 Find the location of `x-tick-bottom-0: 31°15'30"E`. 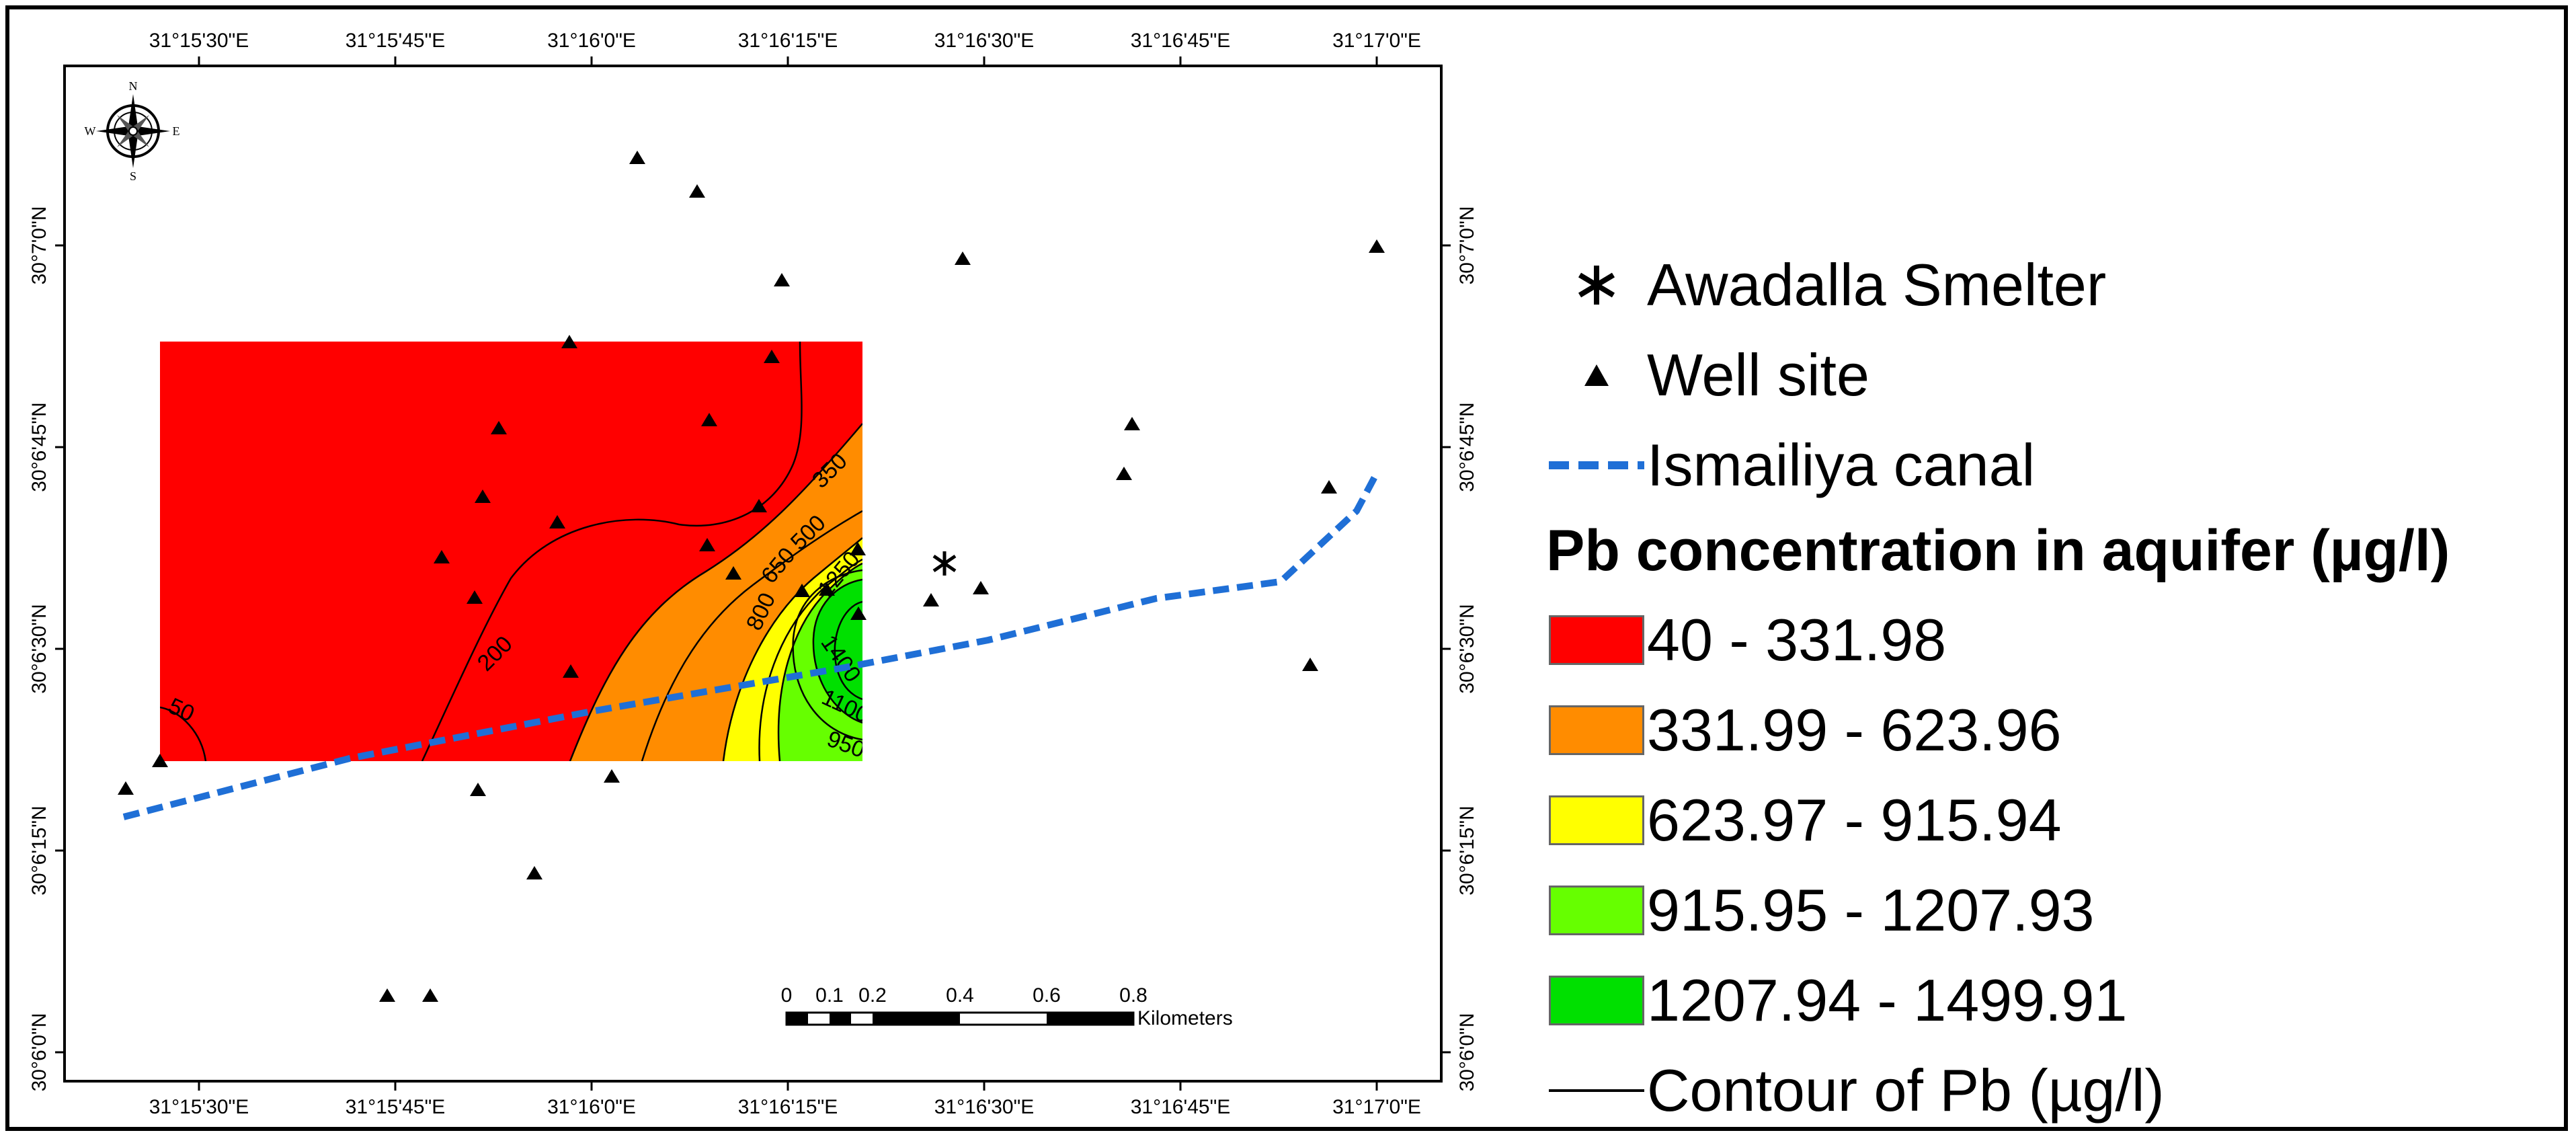

x-tick-bottom-0: 31°15'30"E is located at coordinates (199, 1107).